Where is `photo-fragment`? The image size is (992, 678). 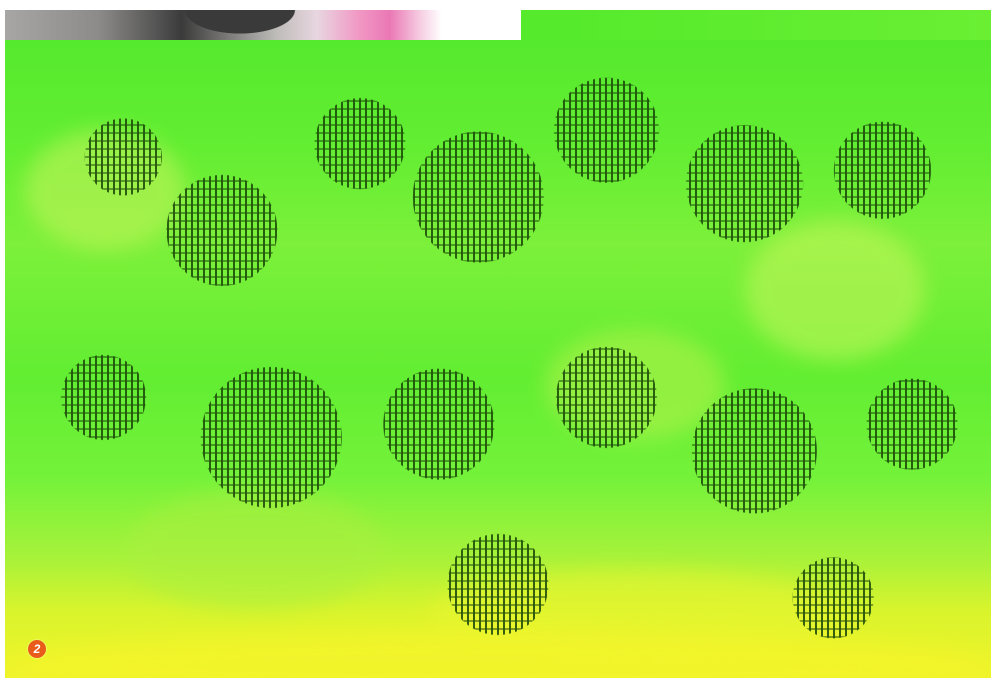 photo-fragment is located at coordinates (265, 25).